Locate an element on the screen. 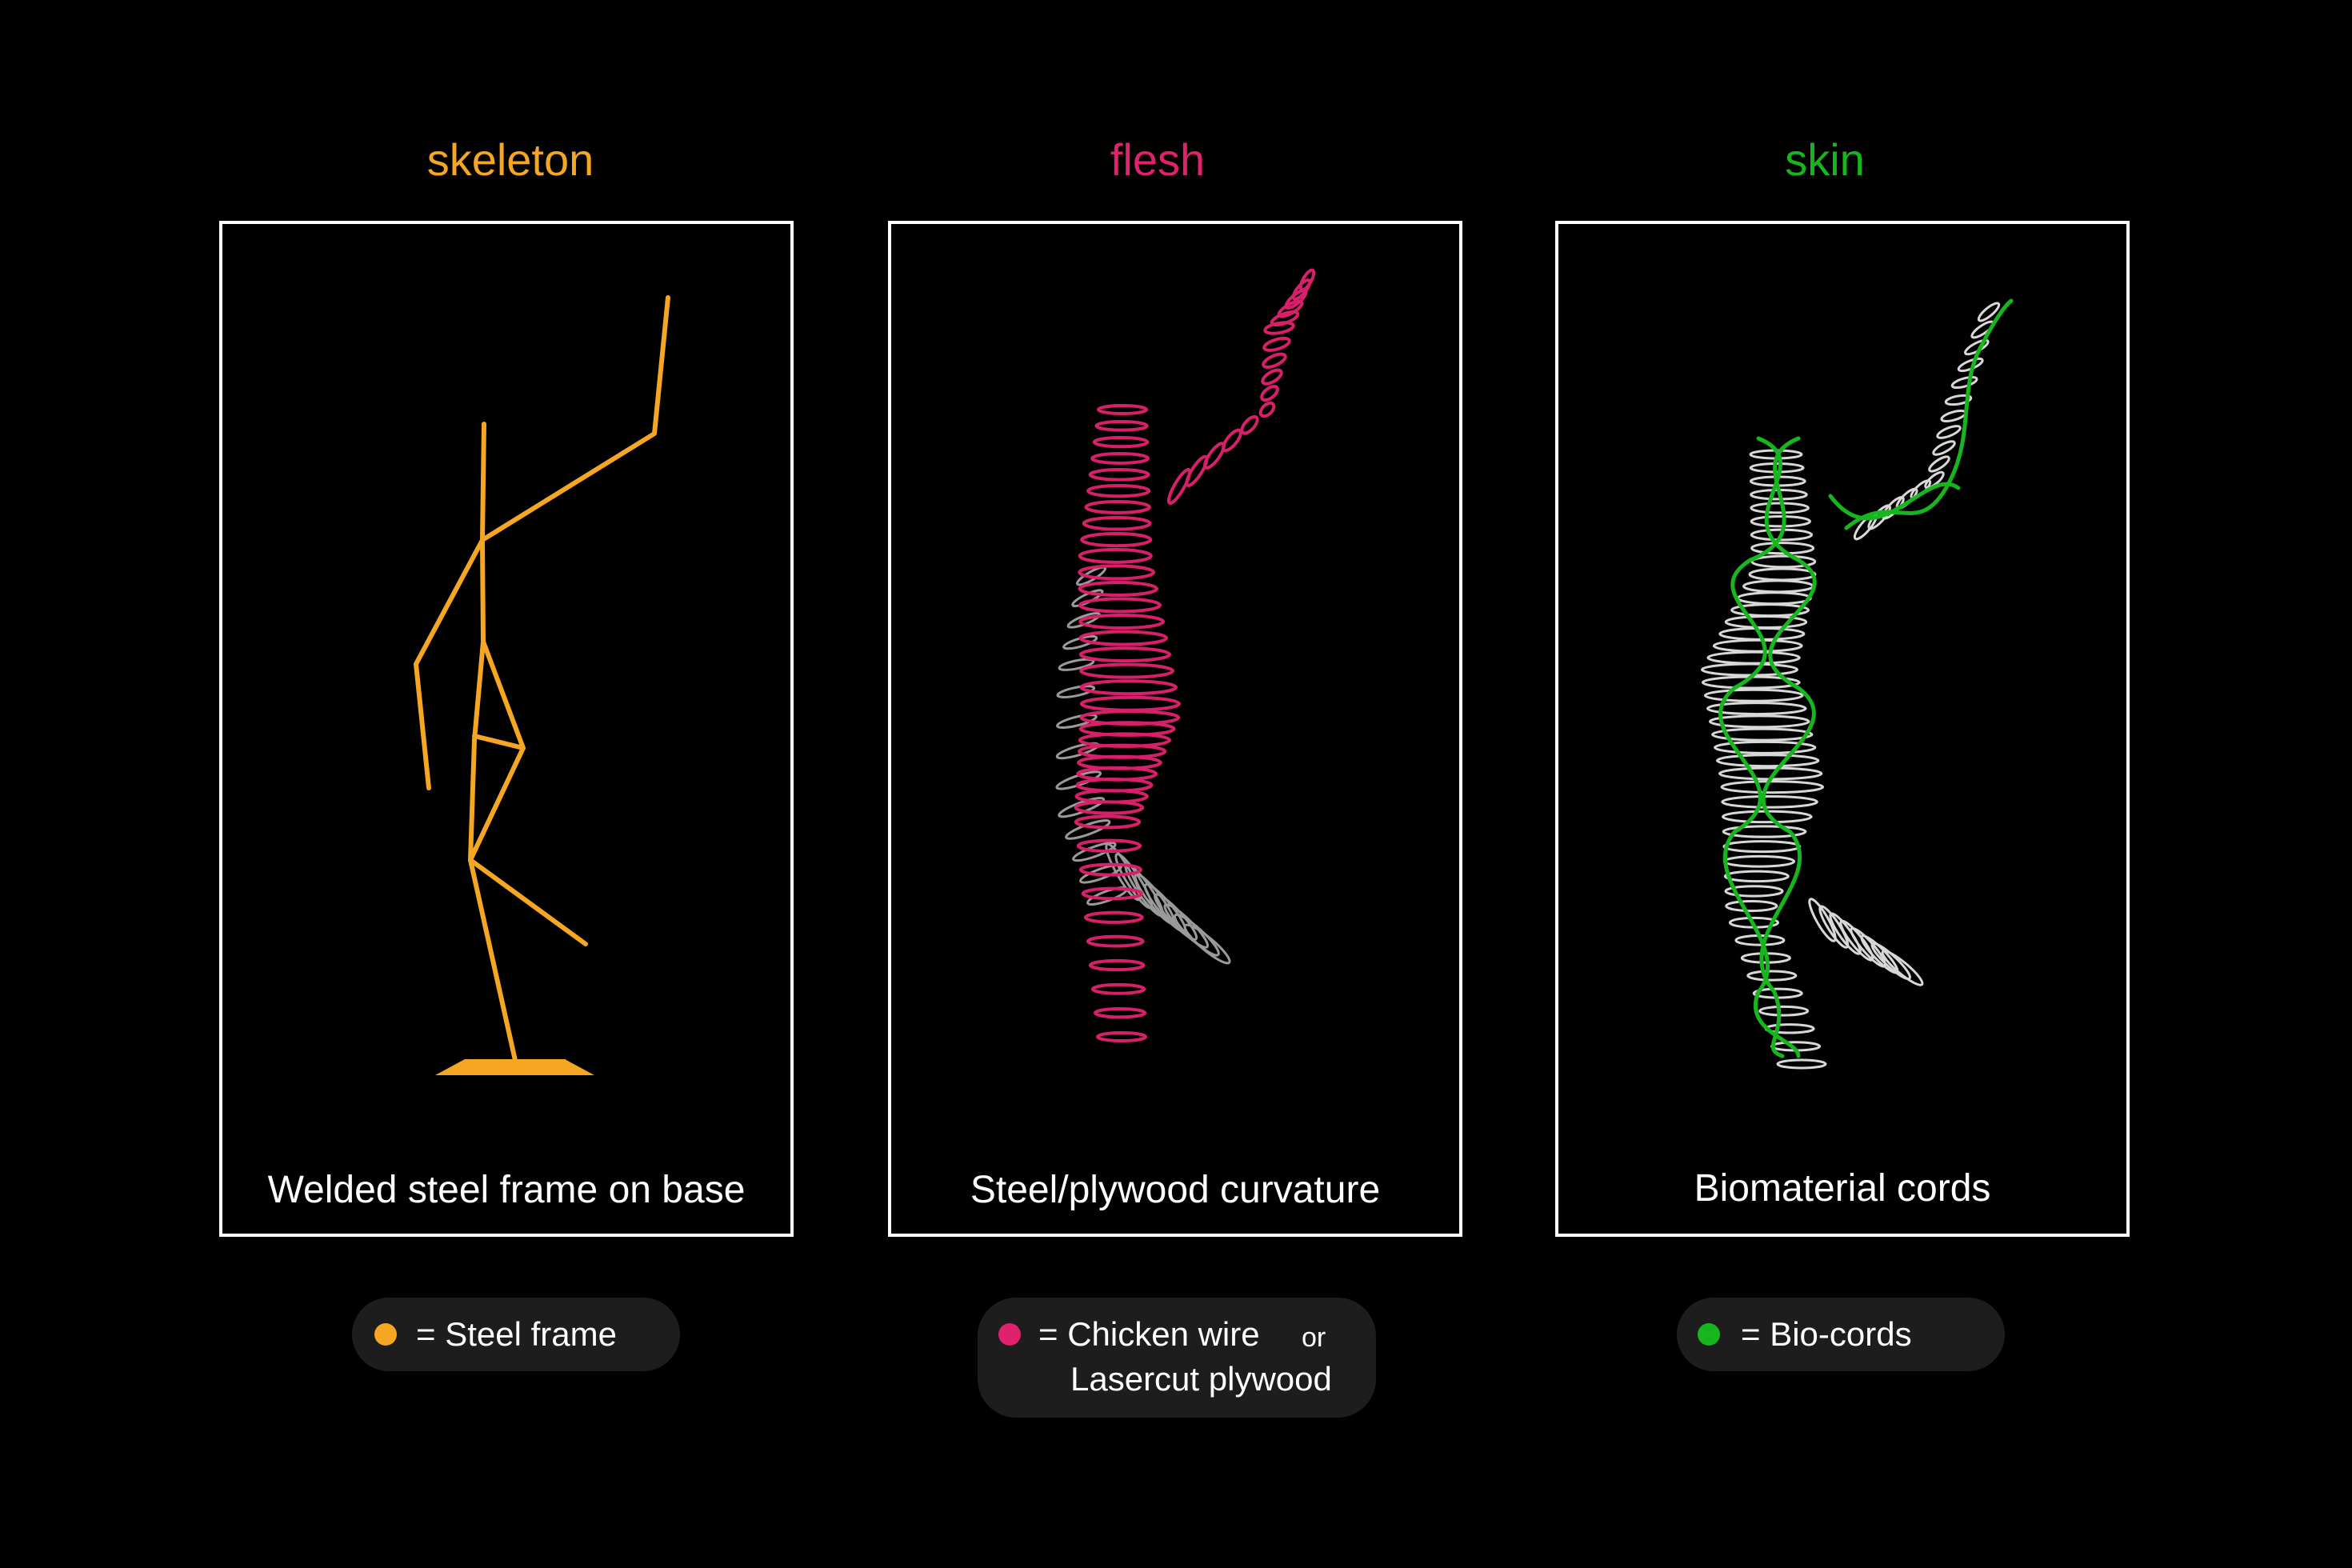  skeleton-figure is located at coordinates (542, 685).